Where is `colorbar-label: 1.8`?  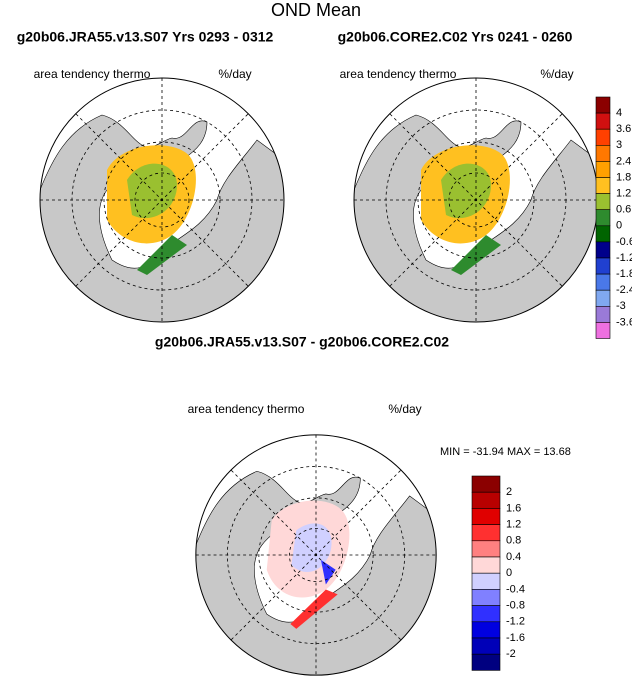 colorbar-label: 1.8 is located at coordinates (623, 177).